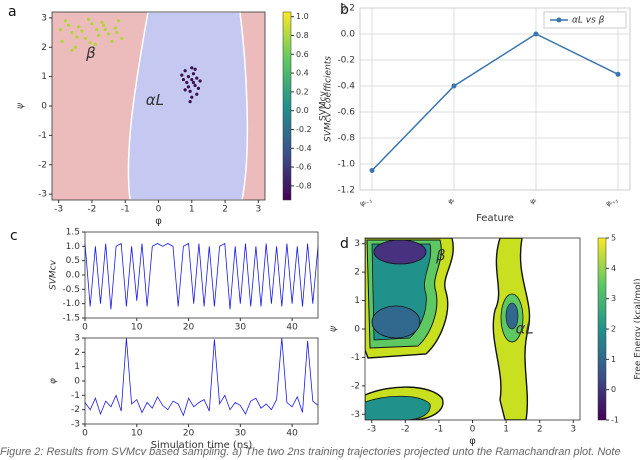 Image resolution: width=640 pixels, height=460 pixels. I want to click on plot-frame, so click(201, 275).